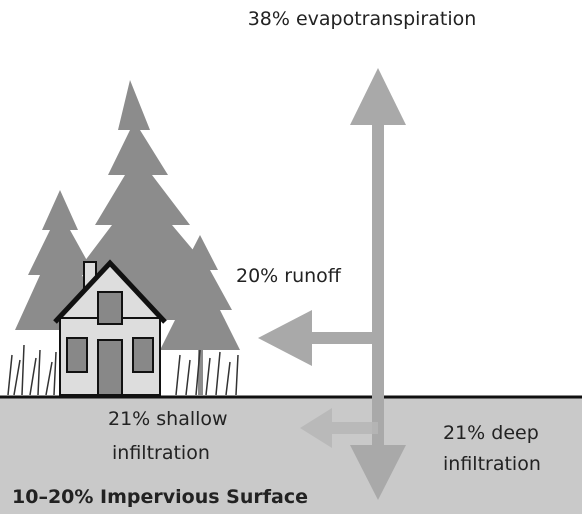  I want to click on runoff-label: 20% runoff, so click(289, 276).